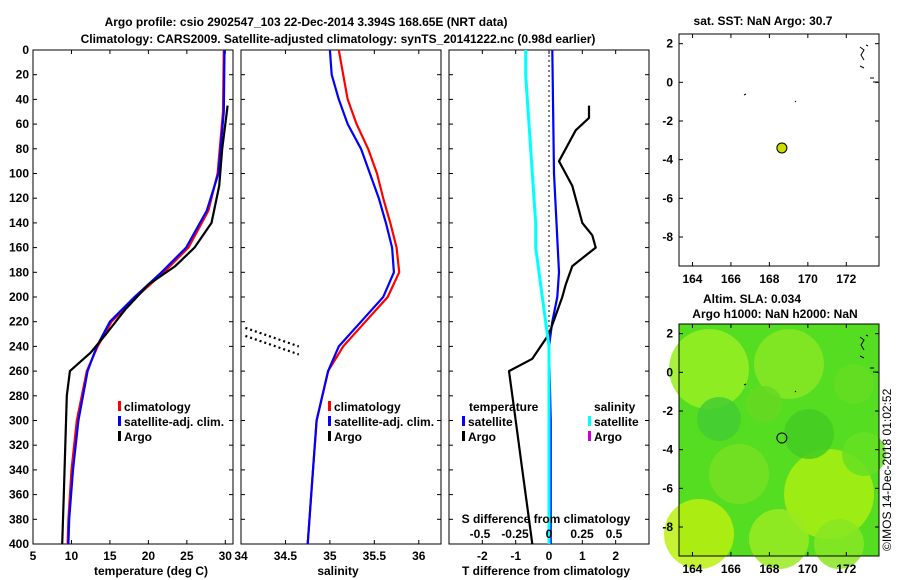 The width and height of the screenshot is (900, 580). What do you see at coordinates (616, 422) in the screenshot?
I see `legend-s-sat: satellite` at bounding box center [616, 422].